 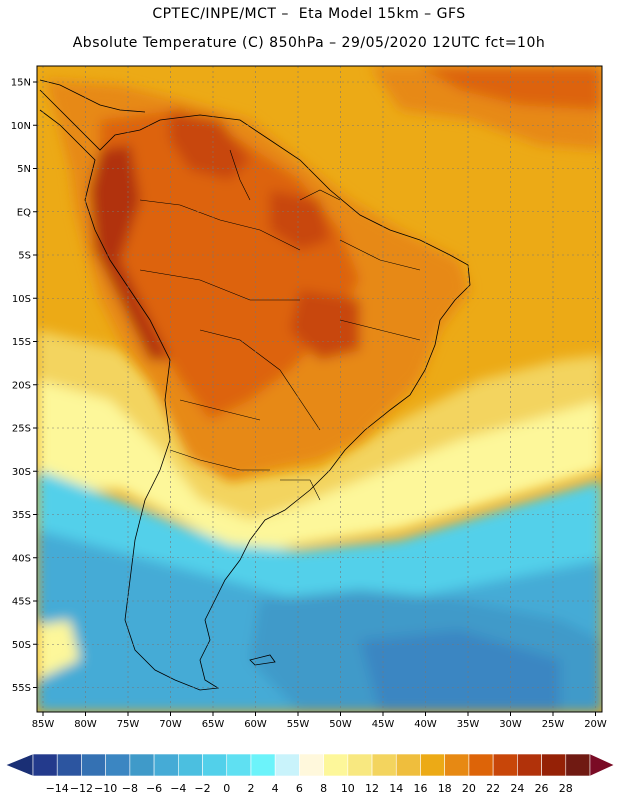 I want to click on lon-tick-label: 45W, so click(x=383, y=724).